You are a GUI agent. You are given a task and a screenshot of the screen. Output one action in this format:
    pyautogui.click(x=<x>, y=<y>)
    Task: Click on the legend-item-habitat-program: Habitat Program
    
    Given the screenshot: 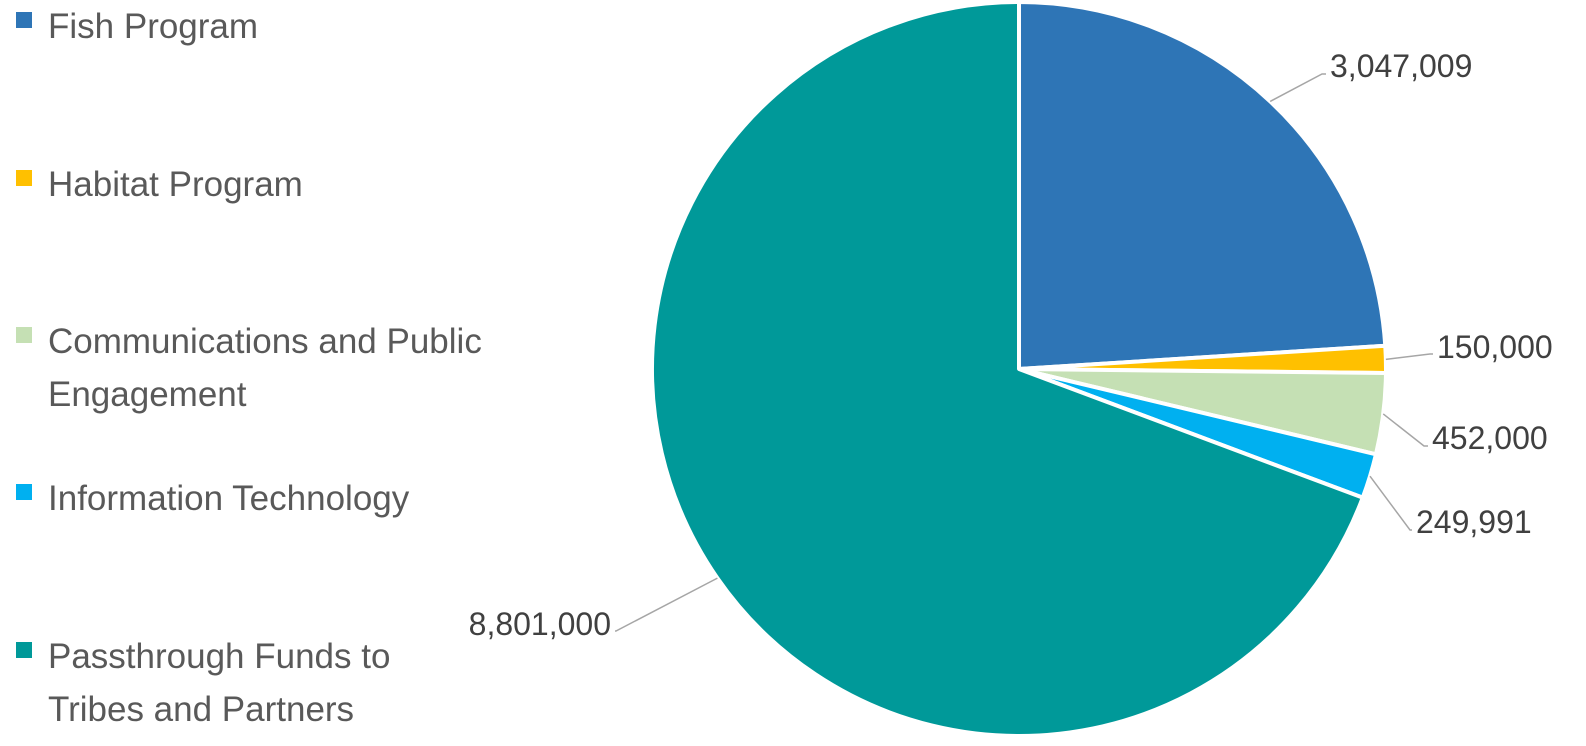 What is the action you would take?
    pyautogui.click(x=252, y=184)
    